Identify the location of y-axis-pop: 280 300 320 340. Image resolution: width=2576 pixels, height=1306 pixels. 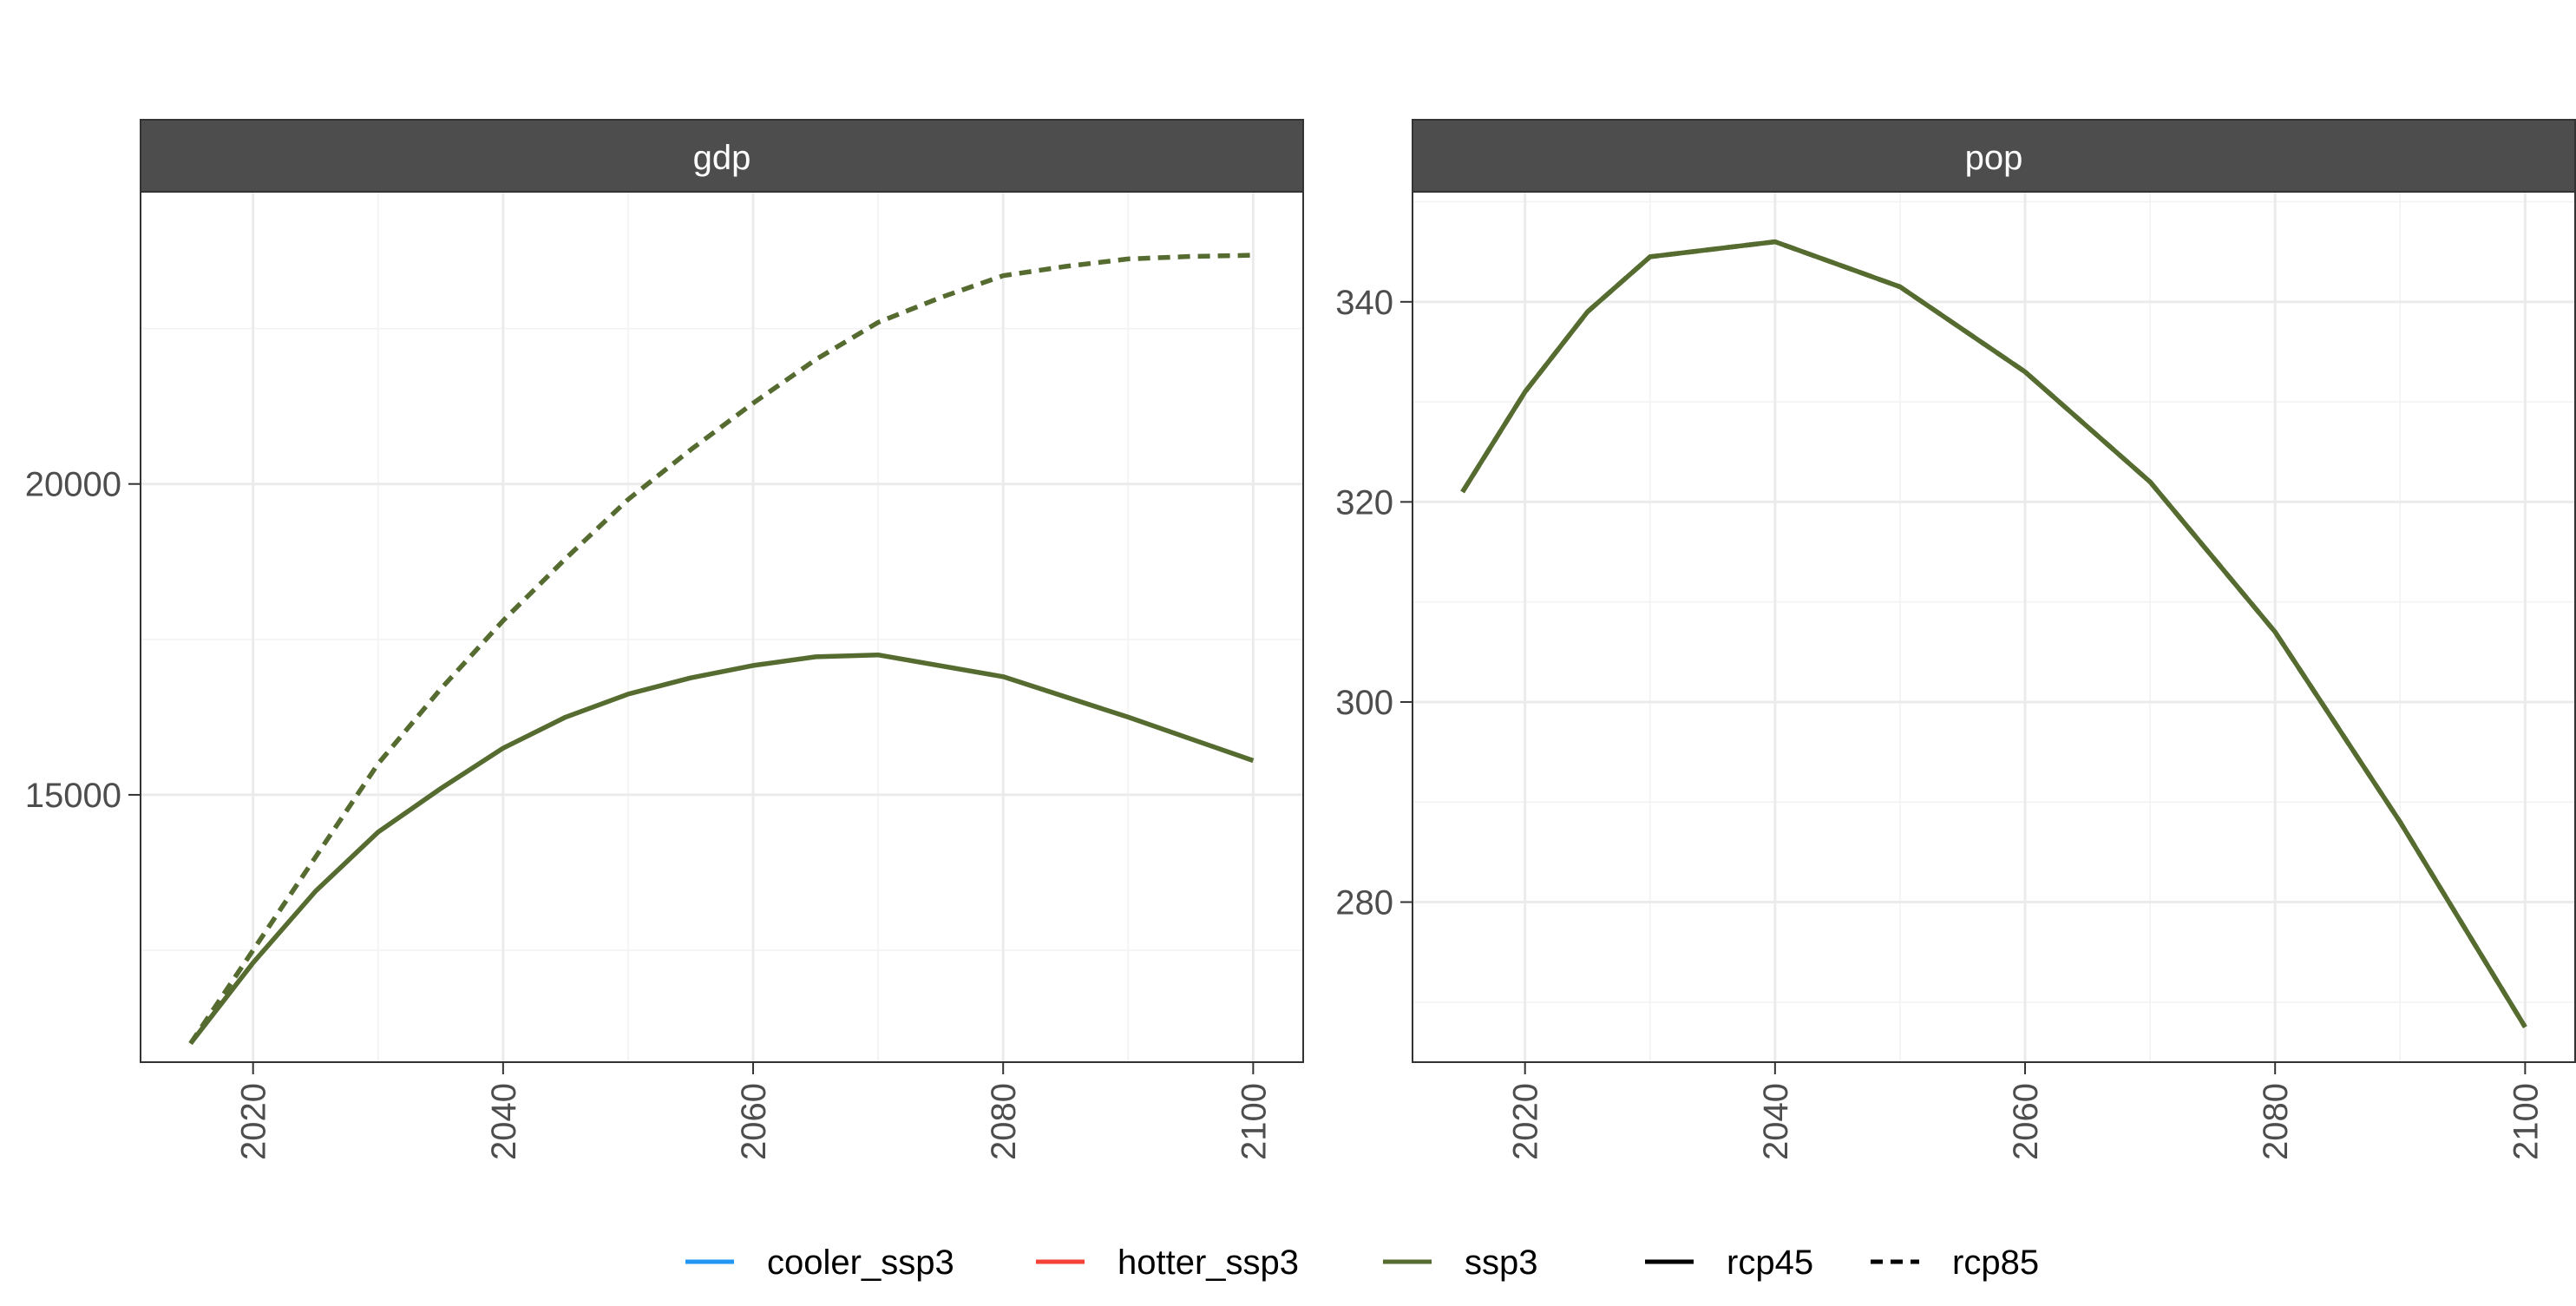
(1374, 603).